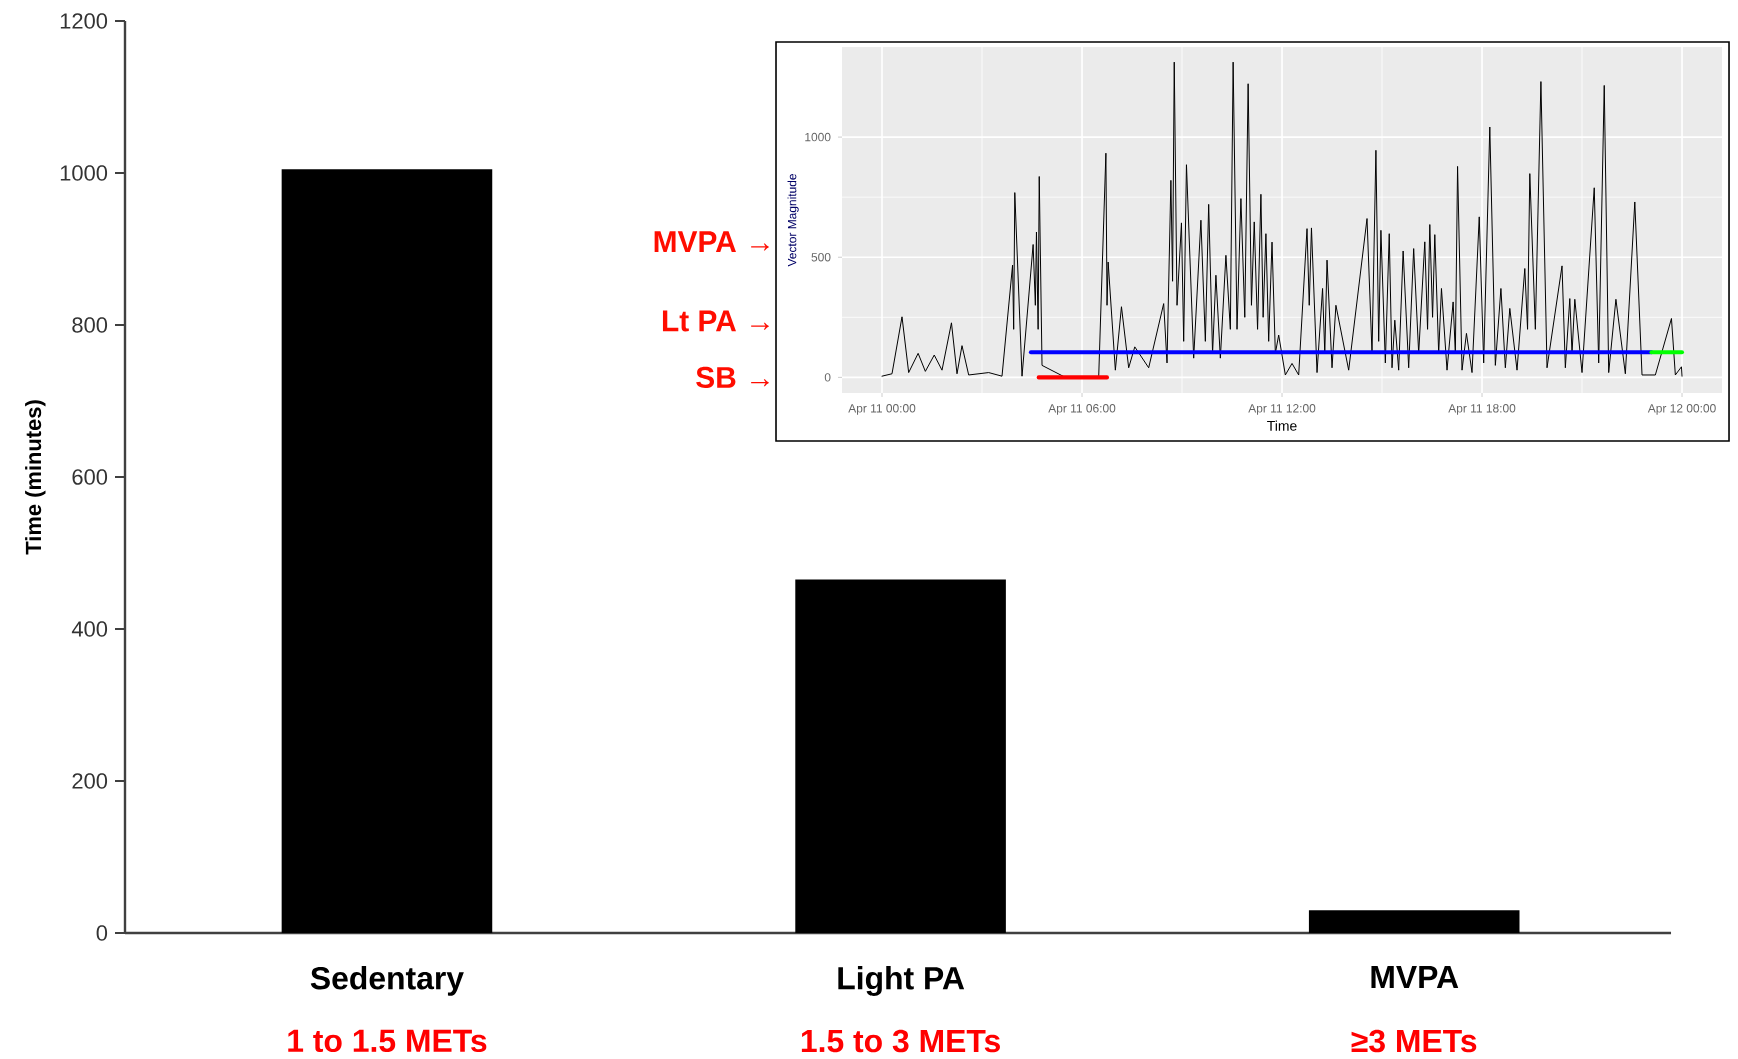  I want to click on x-tick-label: Light PA, so click(901, 981).